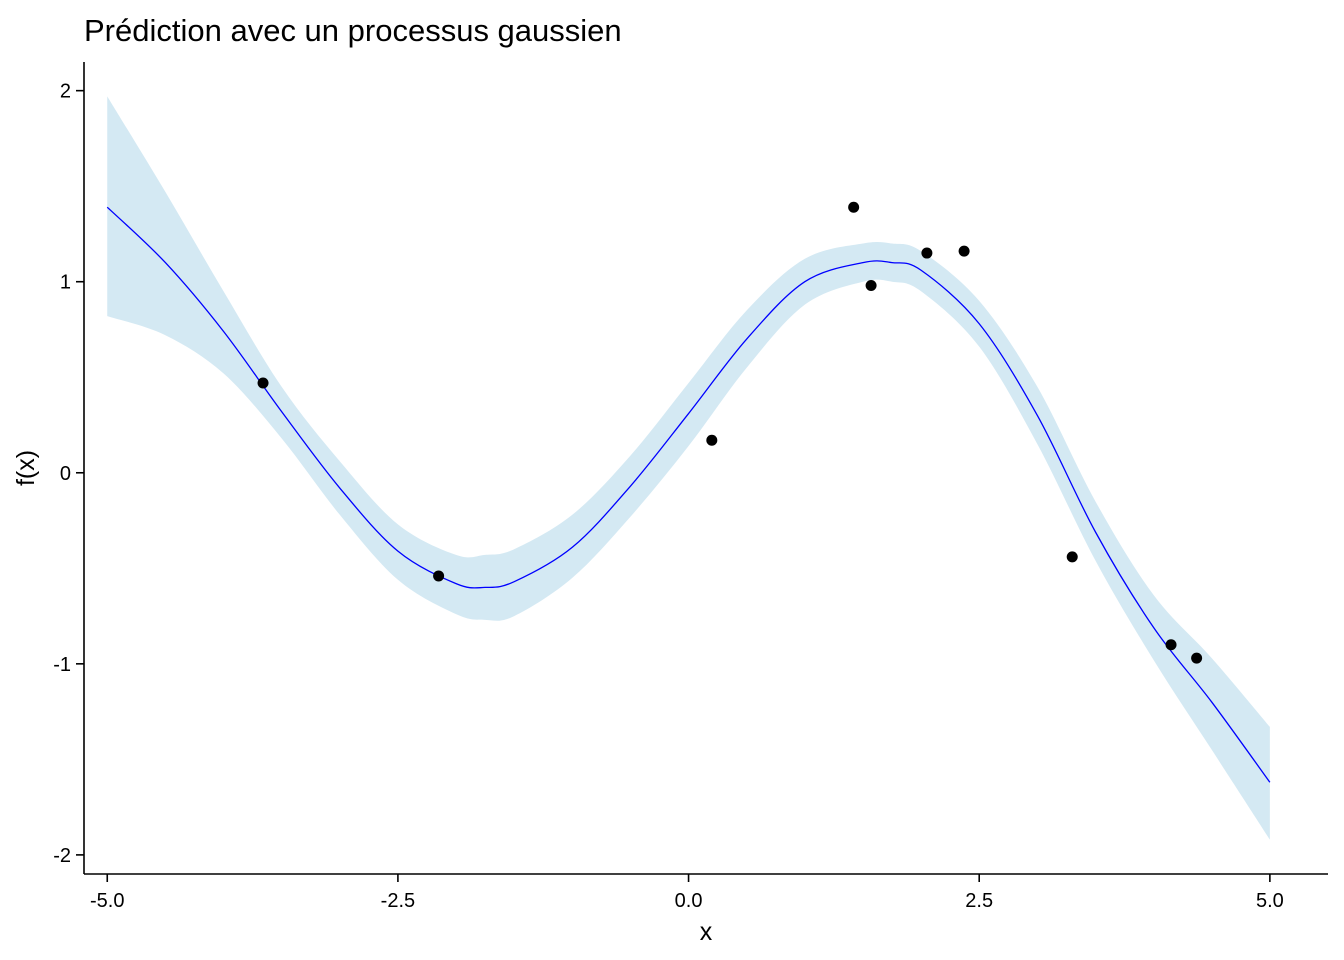  I want to click on y-tick-label: 0, so click(65, 474).